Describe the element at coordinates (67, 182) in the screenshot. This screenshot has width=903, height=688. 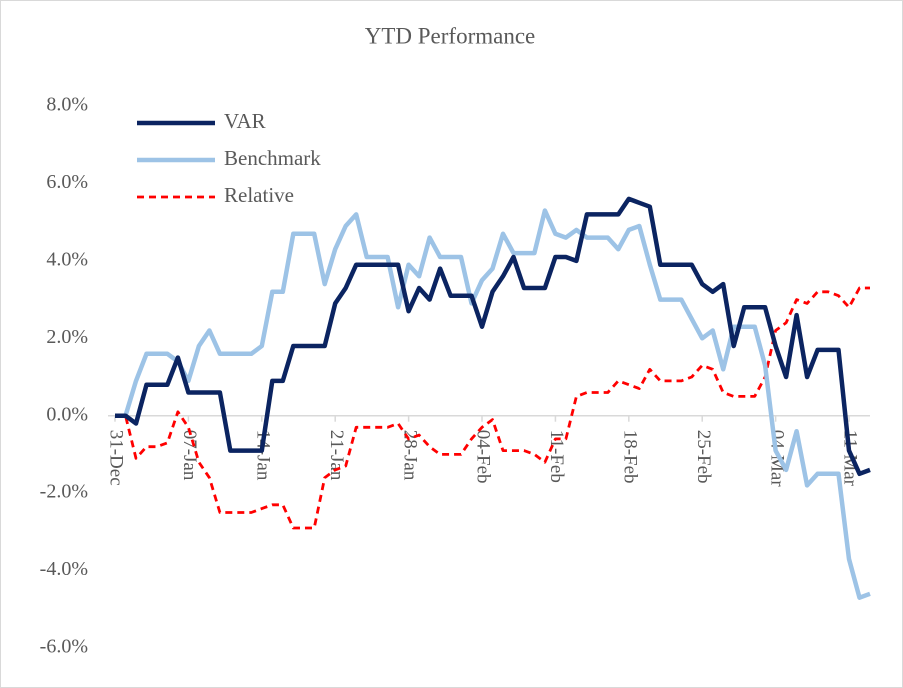
I see `y-tick-label: 6.0%` at that location.